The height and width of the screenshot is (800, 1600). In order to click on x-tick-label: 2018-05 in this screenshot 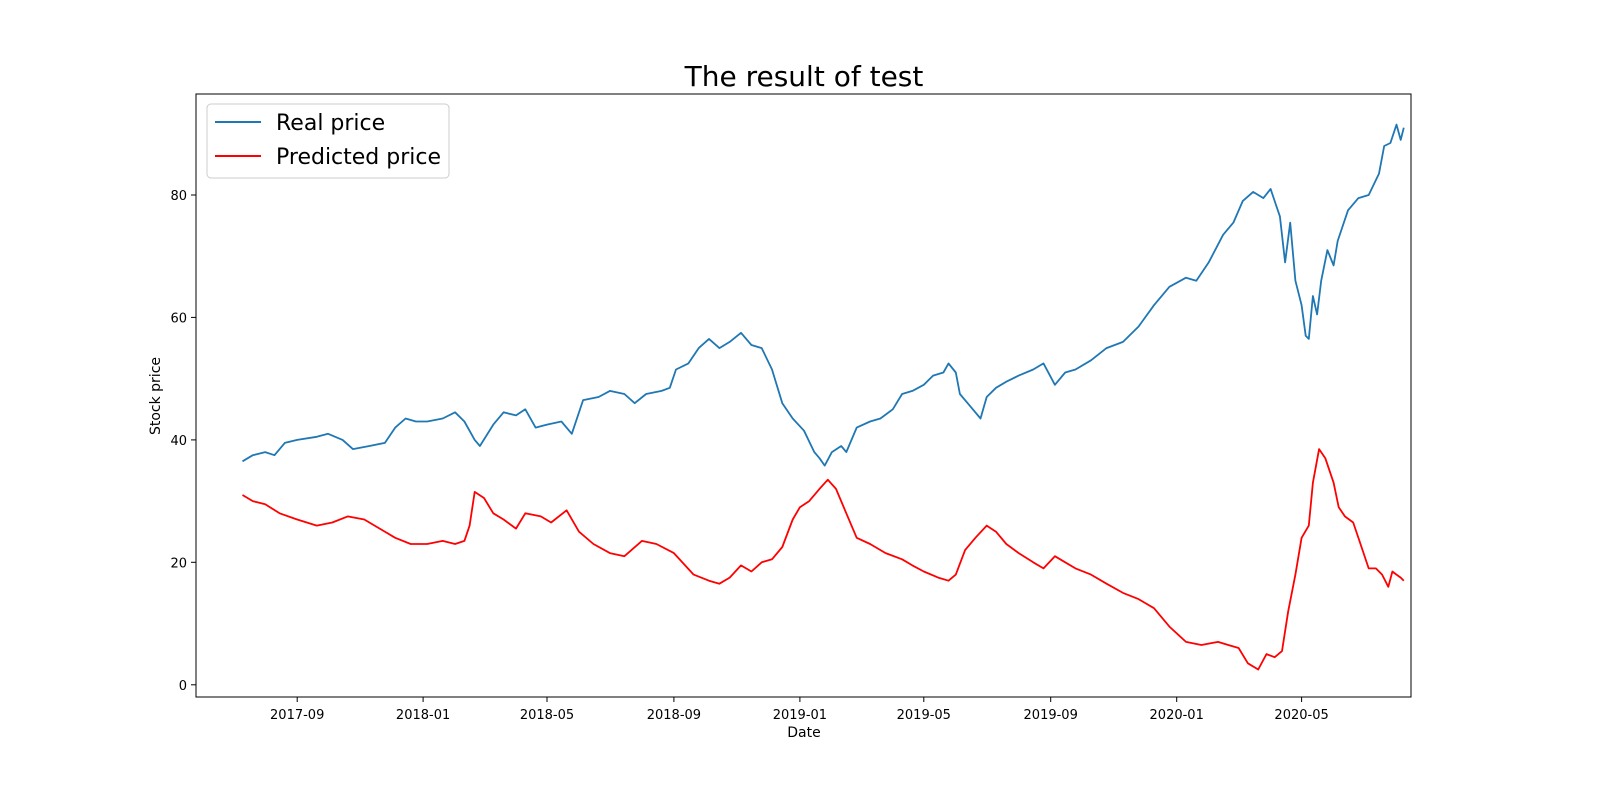, I will do `click(547, 715)`.